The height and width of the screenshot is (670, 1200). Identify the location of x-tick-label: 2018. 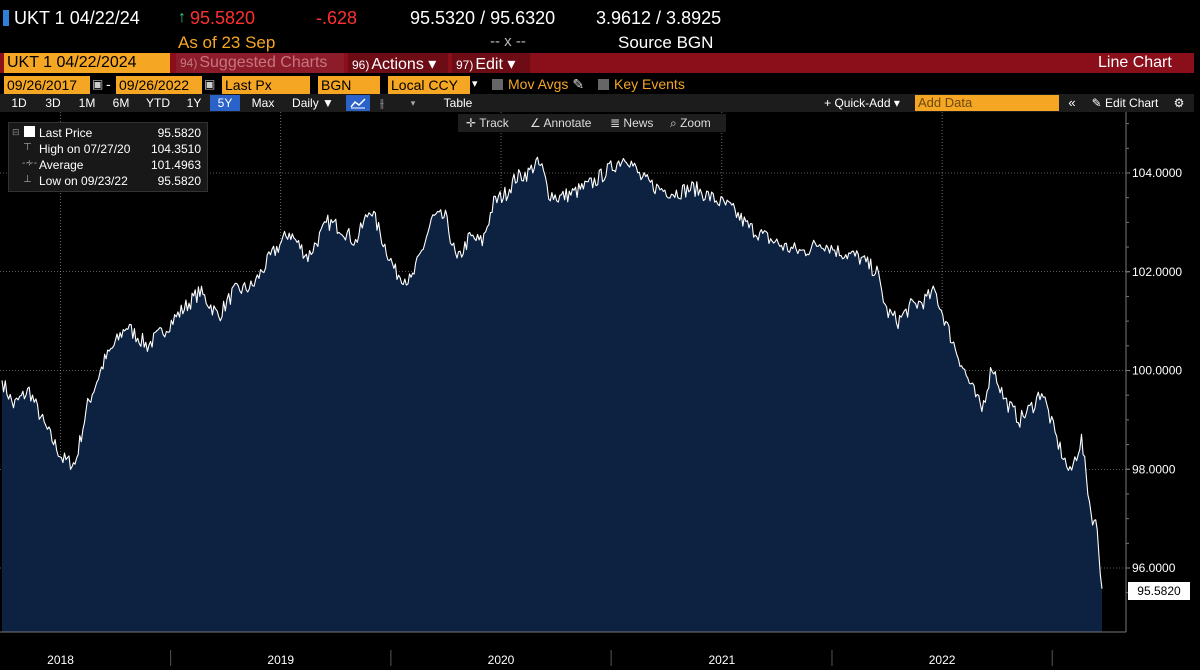
(60, 660).